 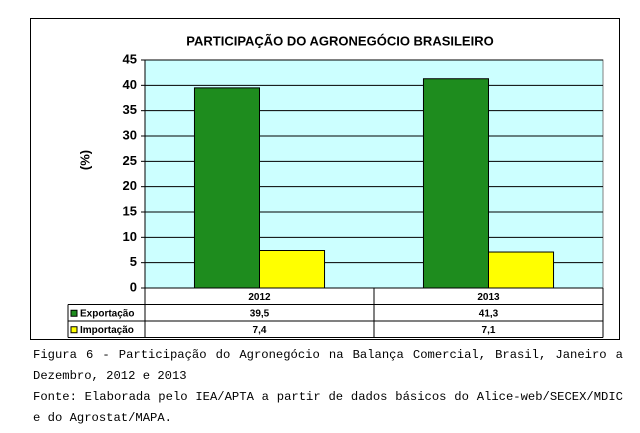 What do you see at coordinates (107, 330) in the screenshot?
I see `legend-label: Importação` at bounding box center [107, 330].